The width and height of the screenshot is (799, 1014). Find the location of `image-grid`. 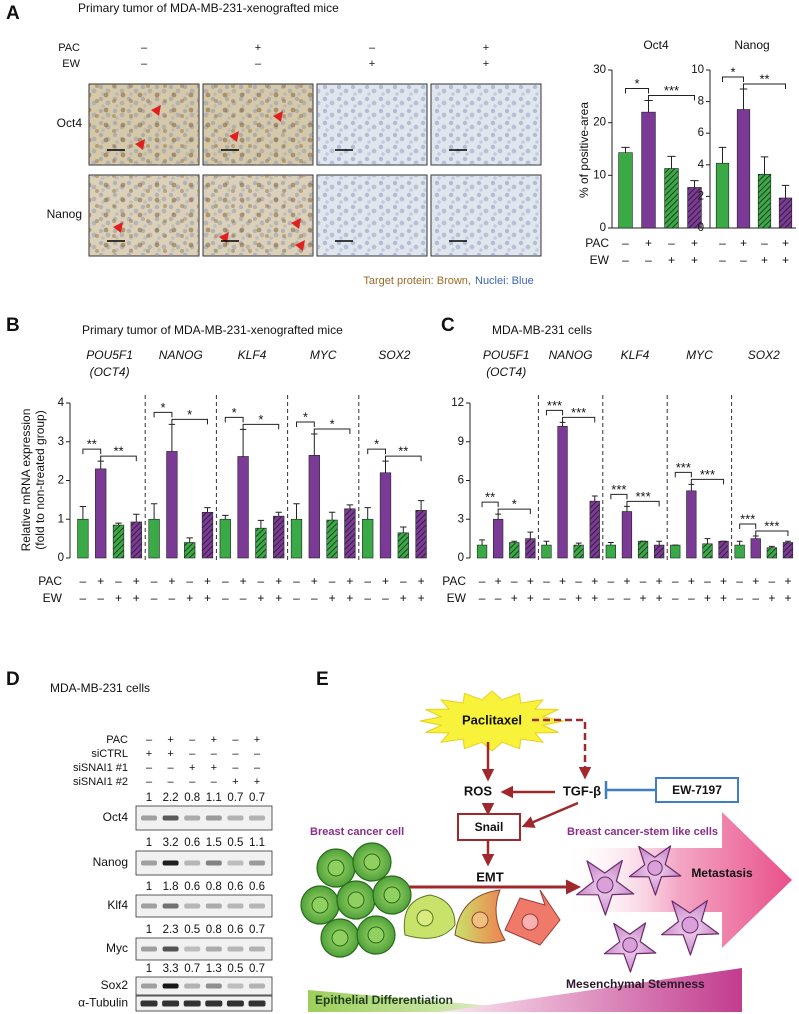

image-grid is located at coordinates (315, 170).